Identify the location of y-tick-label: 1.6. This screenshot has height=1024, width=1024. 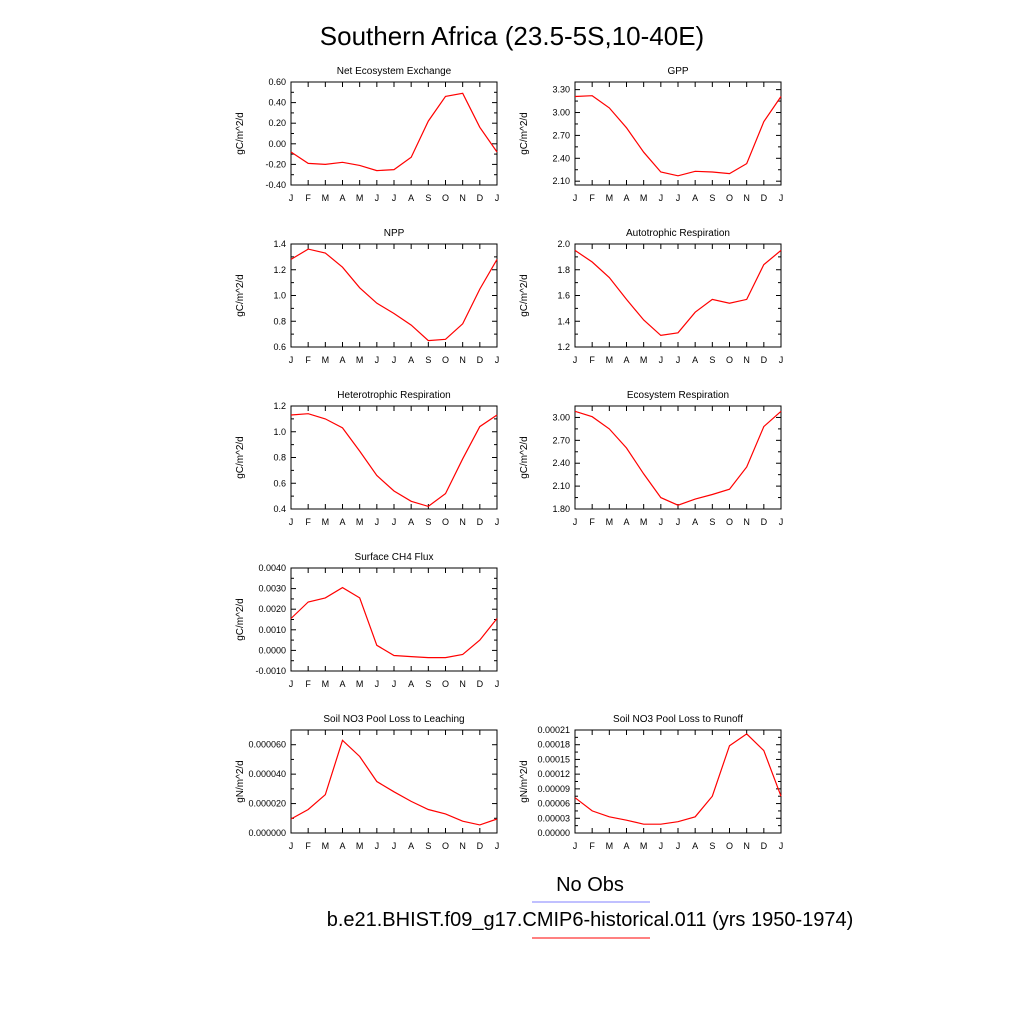
(563, 296).